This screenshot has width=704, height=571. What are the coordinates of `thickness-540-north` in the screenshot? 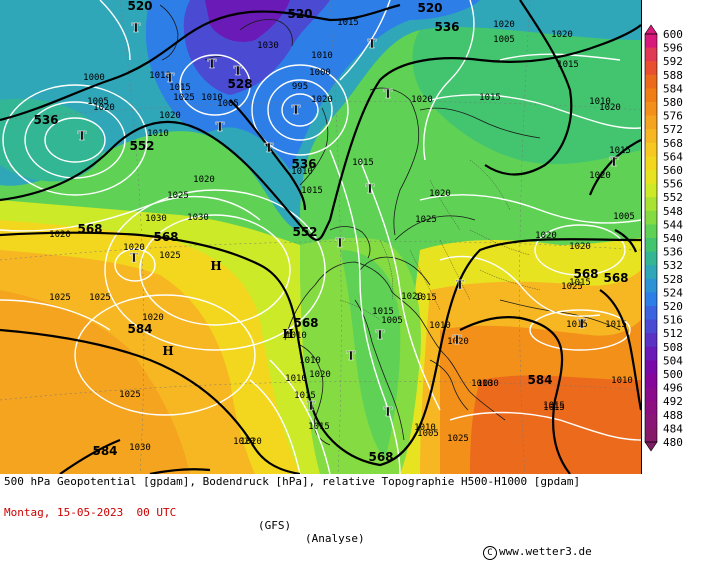 It's located at (526, 96).